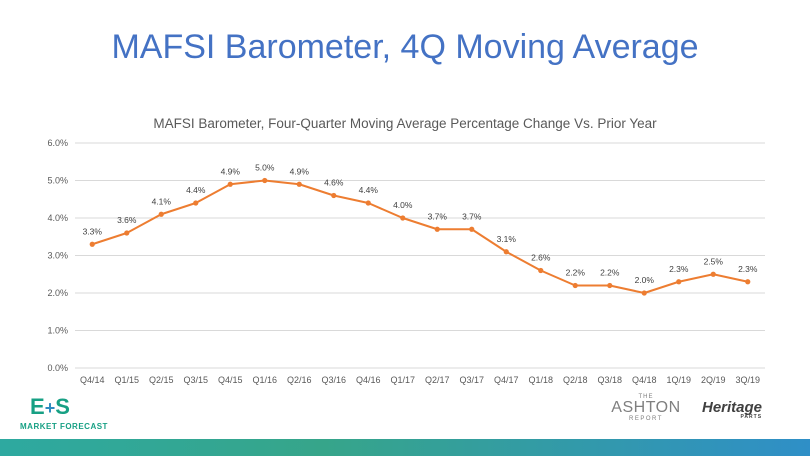 Image resolution: width=810 pixels, height=456 pixels. Describe the element at coordinates (747, 380) in the screenshot. I see `x-tick-label: 3Q/19` at that location.